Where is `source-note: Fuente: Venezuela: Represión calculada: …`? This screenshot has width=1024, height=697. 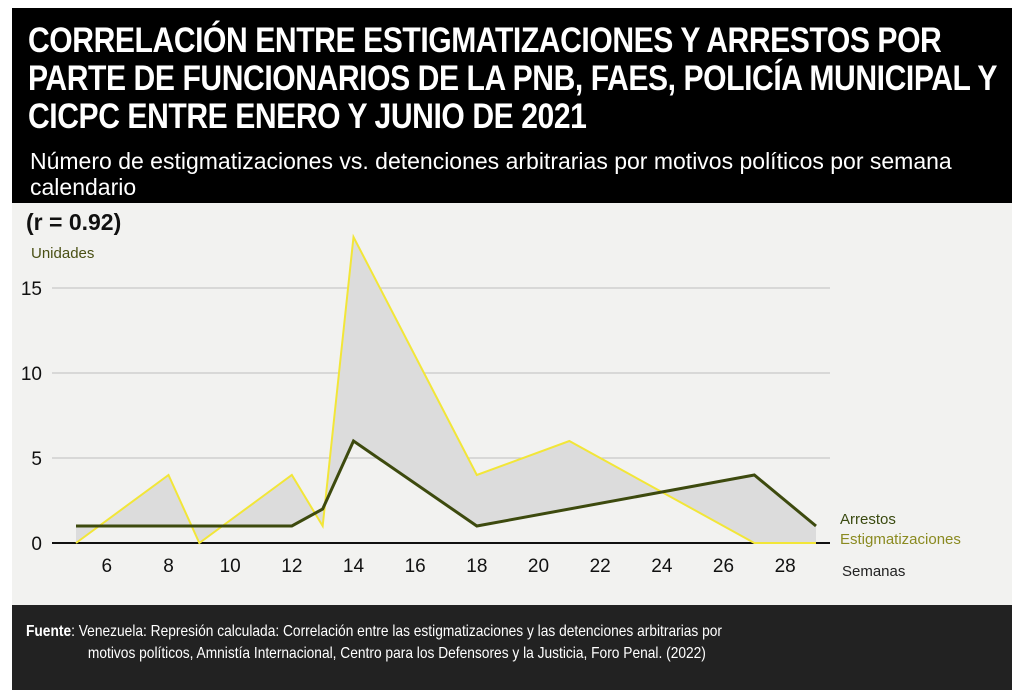 source-note: Fuente: Venezuela: Represión calculada: … is located at coordinates (499, 643).